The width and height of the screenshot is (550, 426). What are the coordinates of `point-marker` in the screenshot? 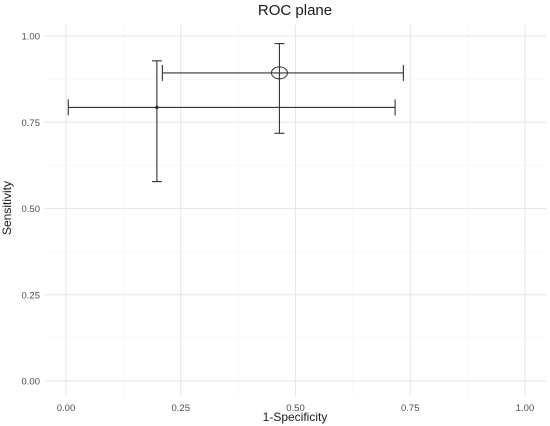 It's located at (157, 107).